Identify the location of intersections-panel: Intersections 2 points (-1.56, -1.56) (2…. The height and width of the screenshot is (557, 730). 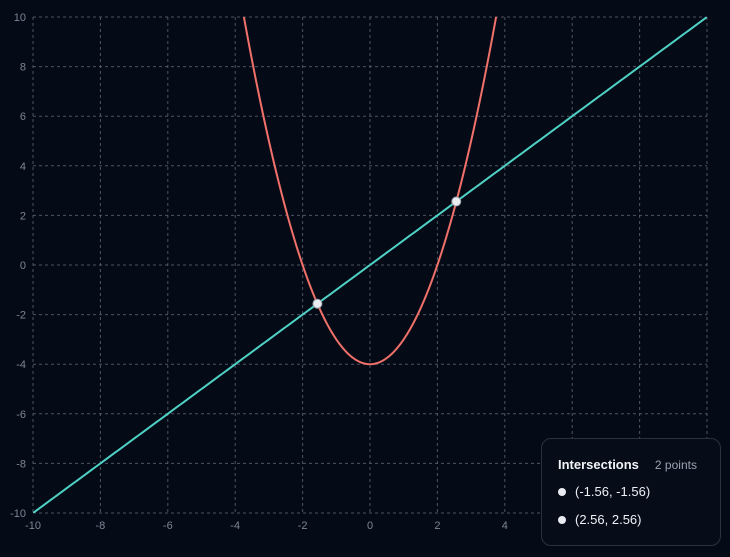
(631, 492).